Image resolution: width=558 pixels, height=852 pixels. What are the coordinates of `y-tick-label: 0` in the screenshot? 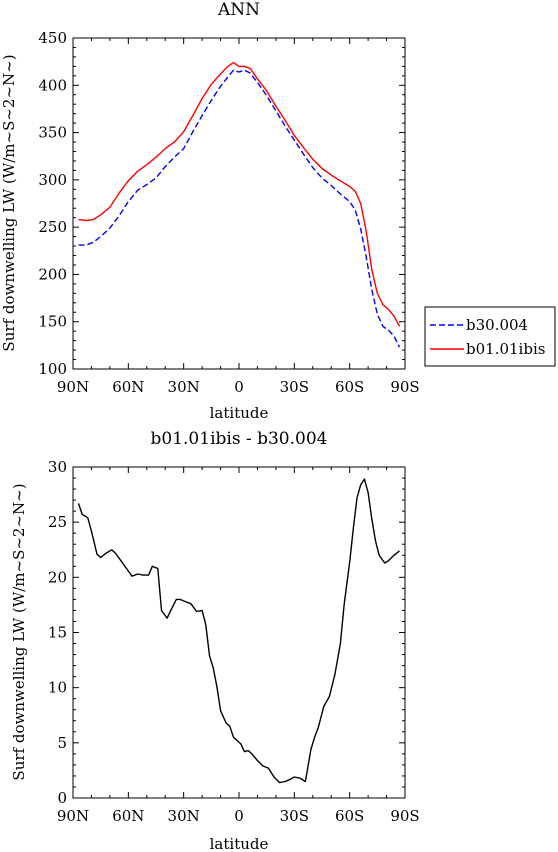 It's located at (62, 798).